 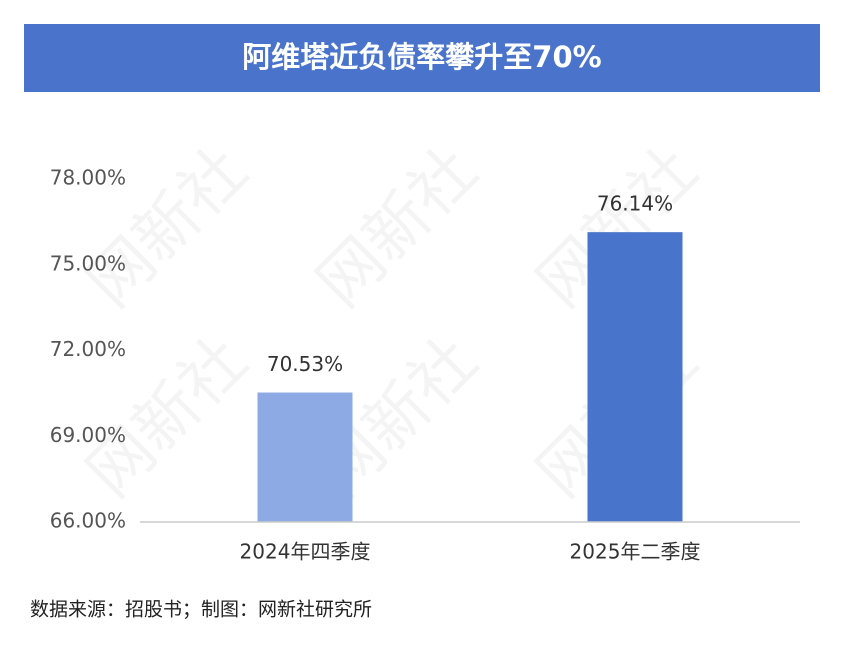 What do you see at coordinates (635, 552) in the screenshot?
I see `x-tick-label: 2025年二季度` at bounding box center [635, 552].